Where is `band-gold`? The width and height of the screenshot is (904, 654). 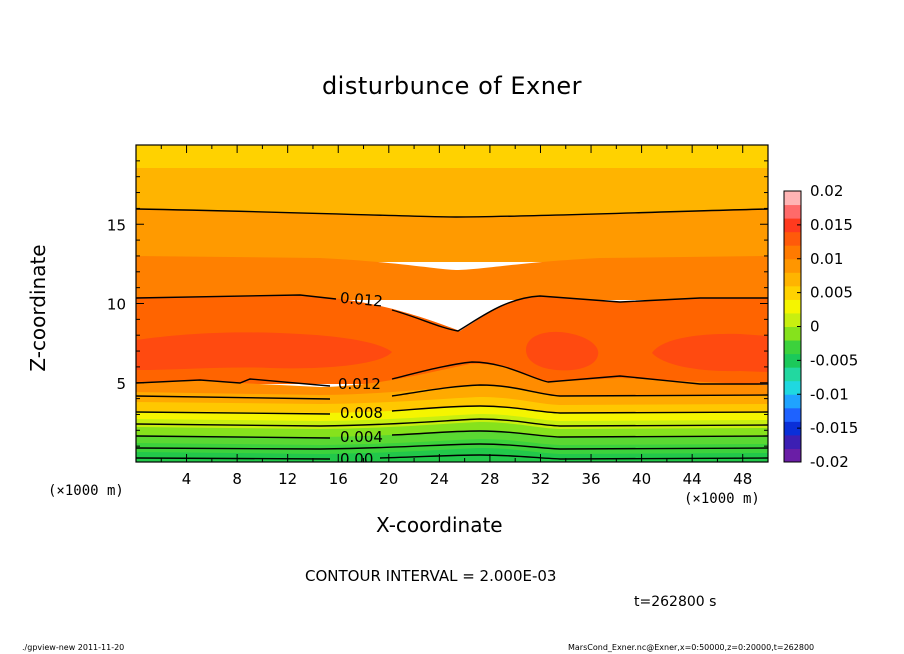 band-gold is located at coordinates (452, 405).